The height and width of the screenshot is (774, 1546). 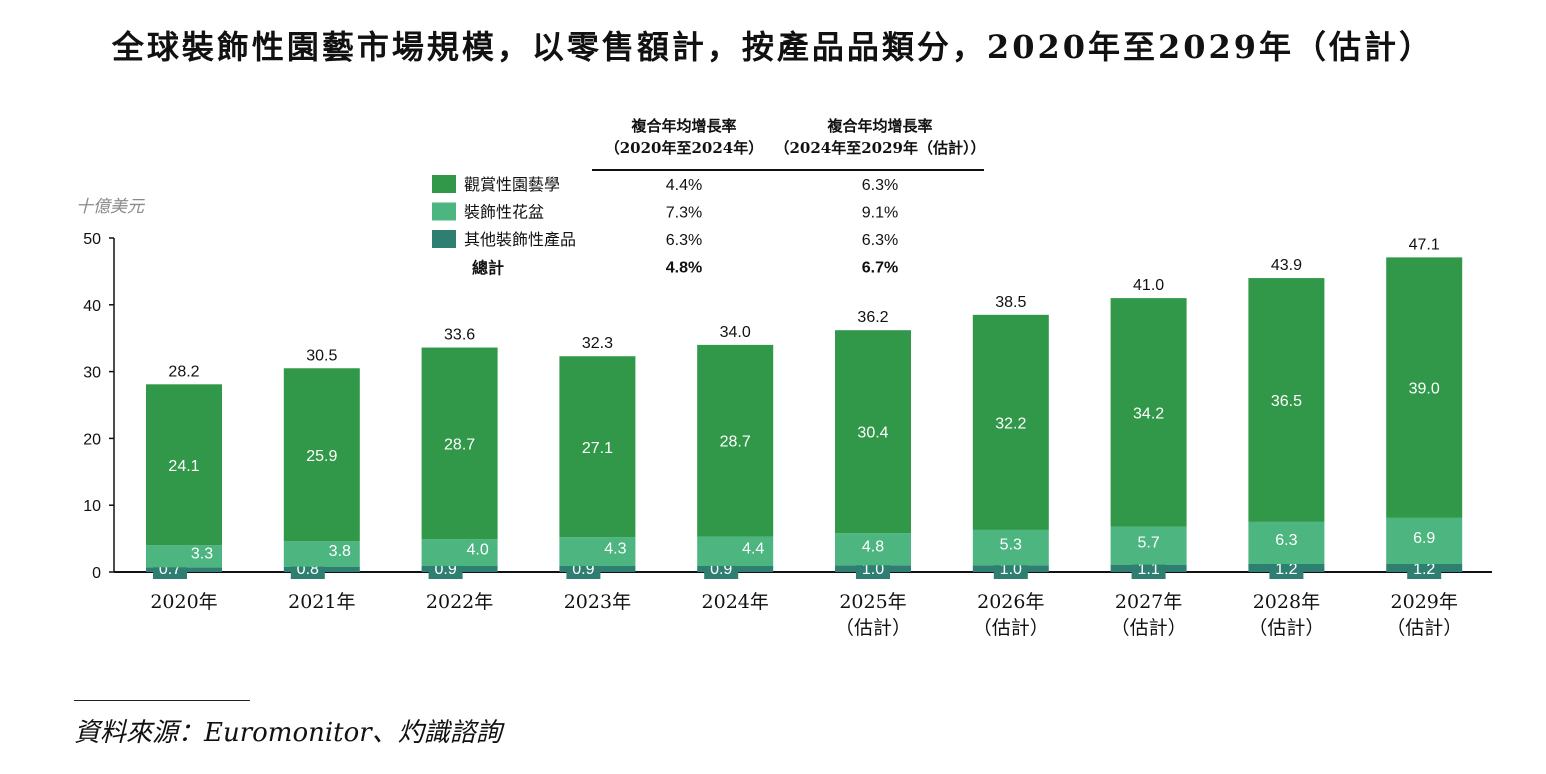 I want to click on legend-label: 裝飾性花盆, so click(x=504, y=212).